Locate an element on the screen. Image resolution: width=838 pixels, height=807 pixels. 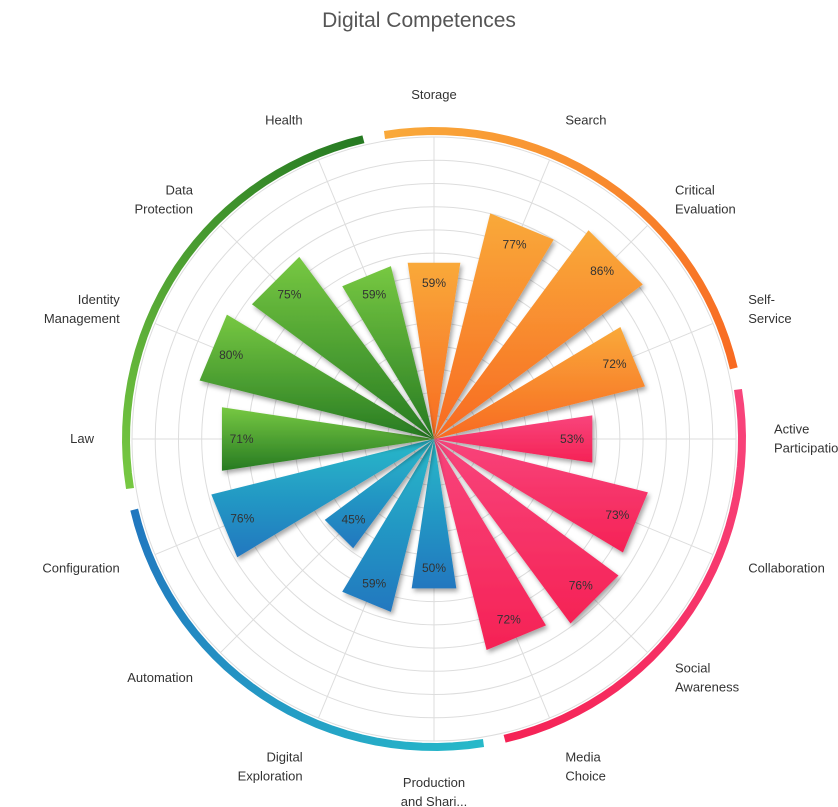
category-label-line: Storage is located at coordinates (434, 94).